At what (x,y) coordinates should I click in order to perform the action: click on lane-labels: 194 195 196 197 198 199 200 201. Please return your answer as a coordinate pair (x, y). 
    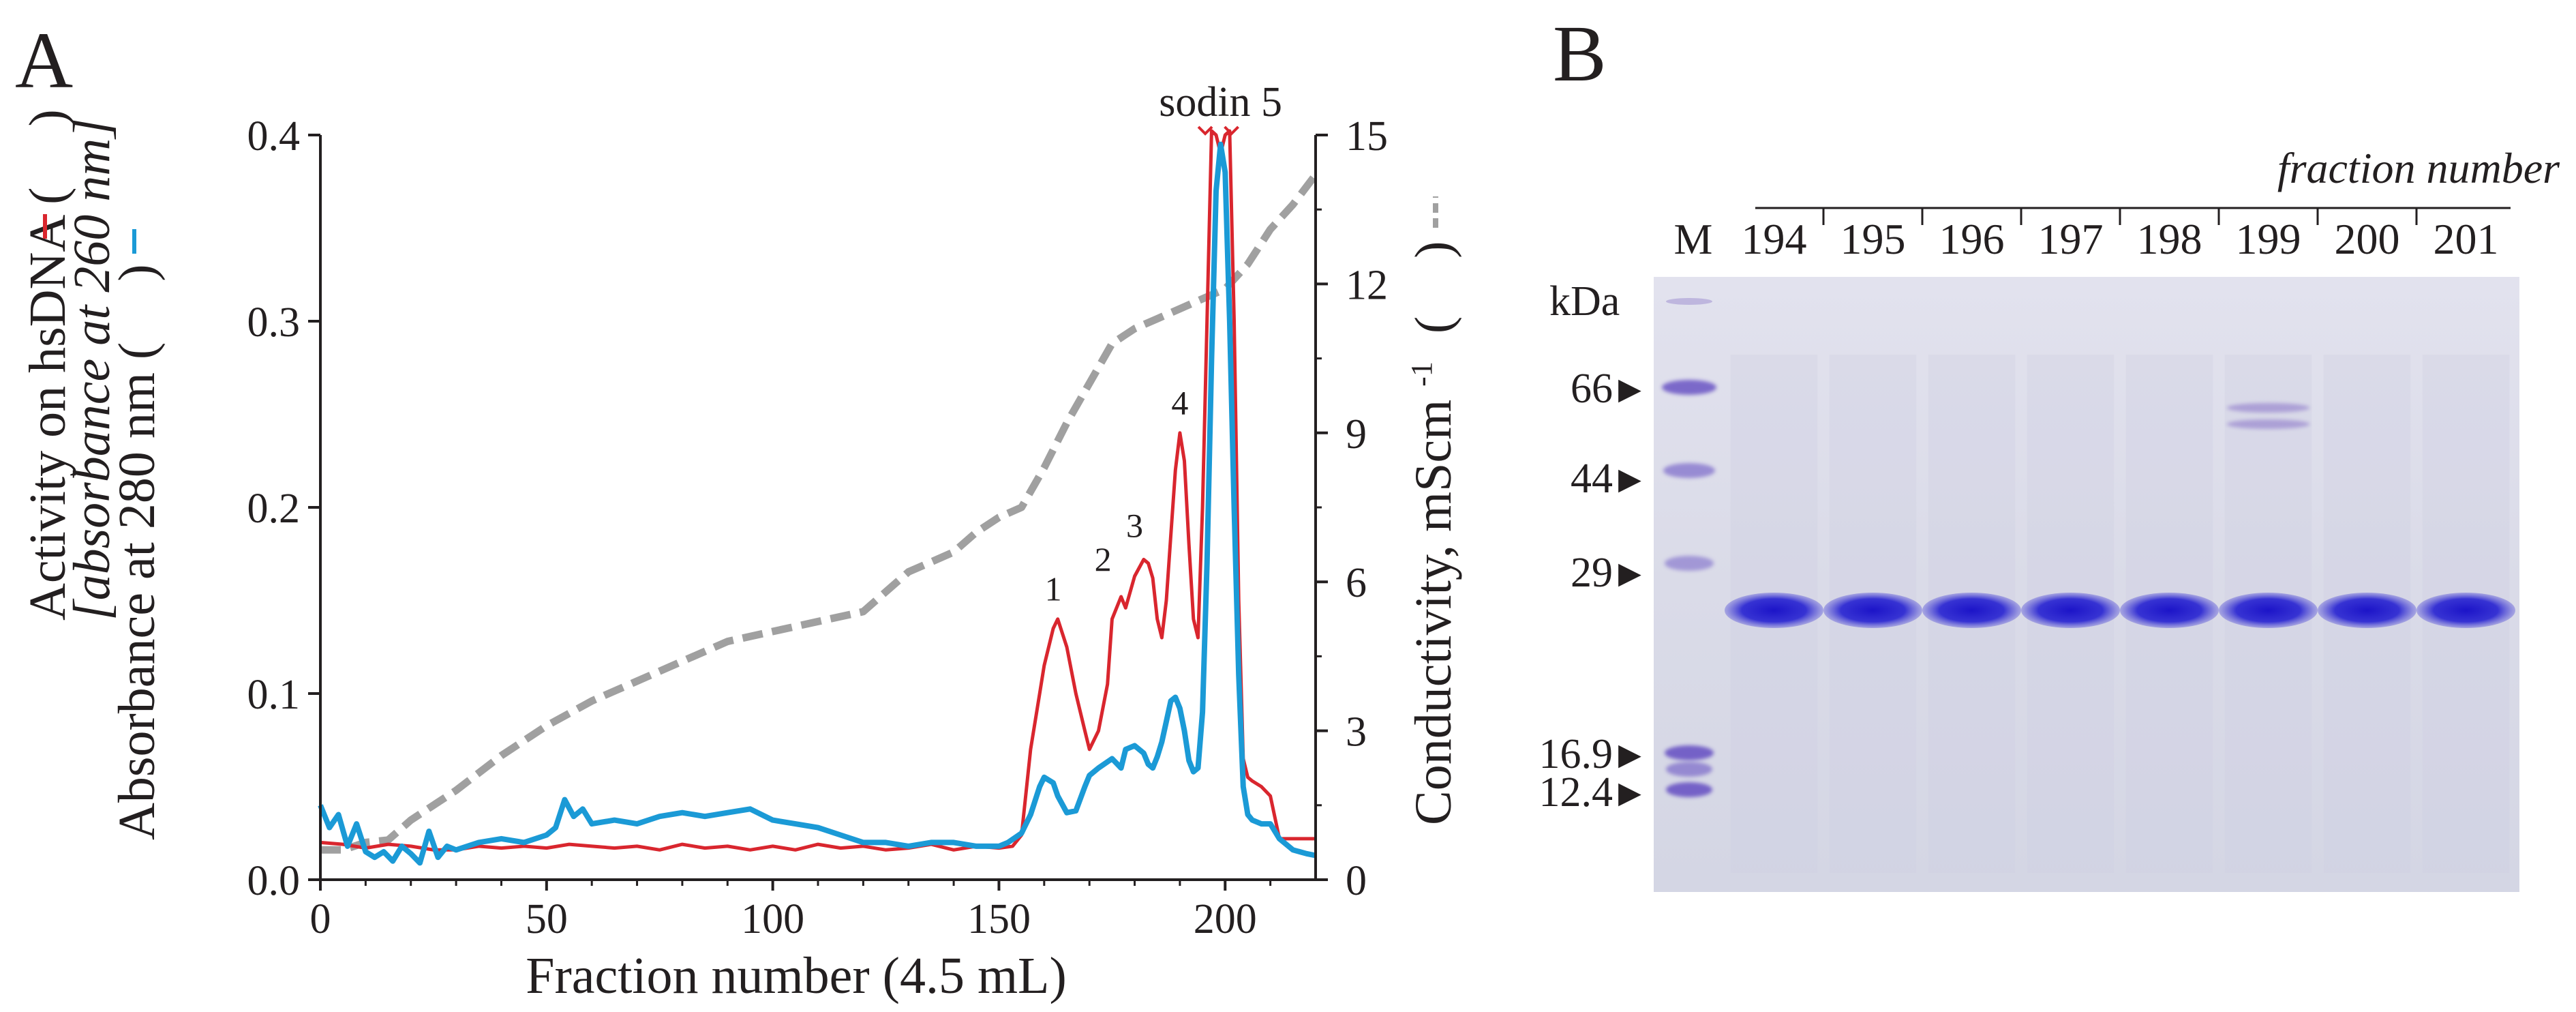
    Looking at the image, I should click on (2121, 235).